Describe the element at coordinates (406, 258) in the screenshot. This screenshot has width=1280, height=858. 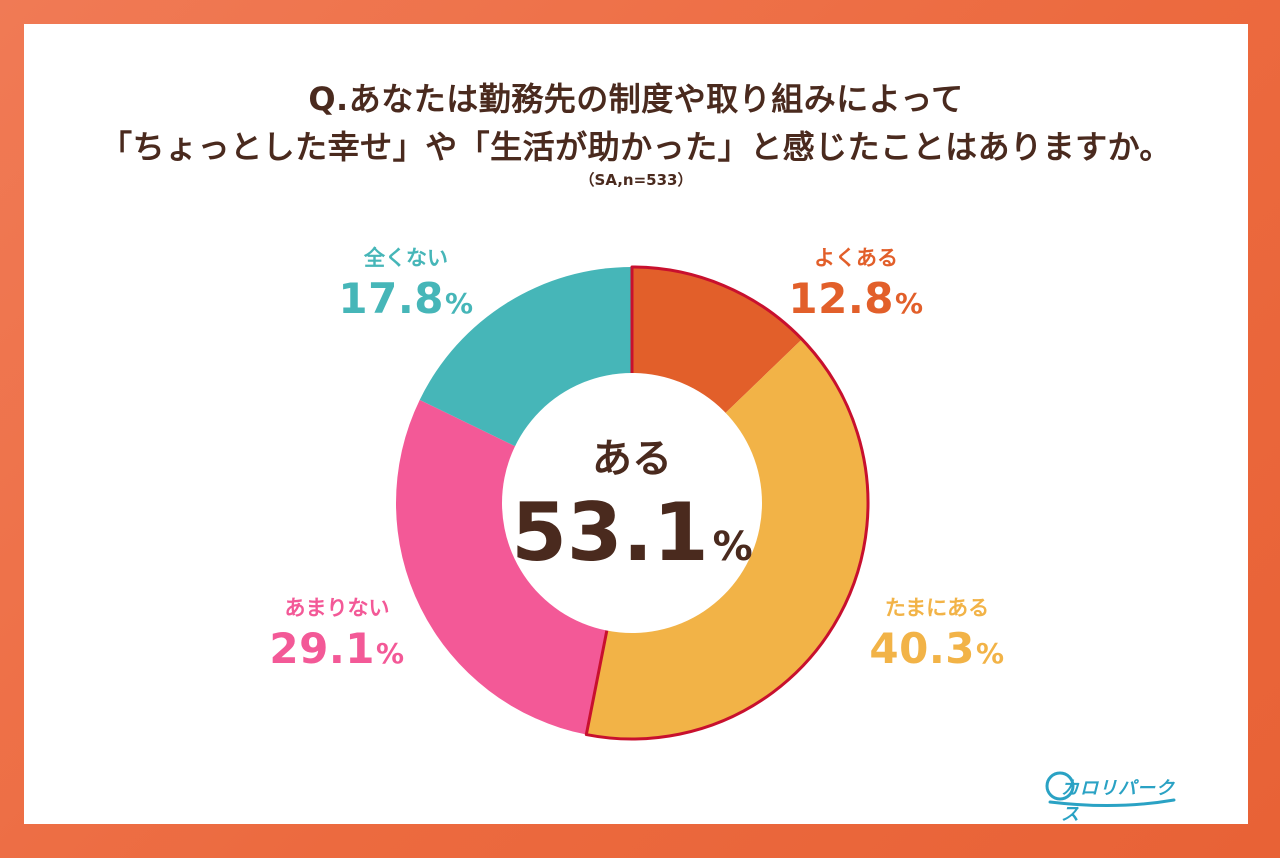
I see `label-never-name: 全くない` at that location.